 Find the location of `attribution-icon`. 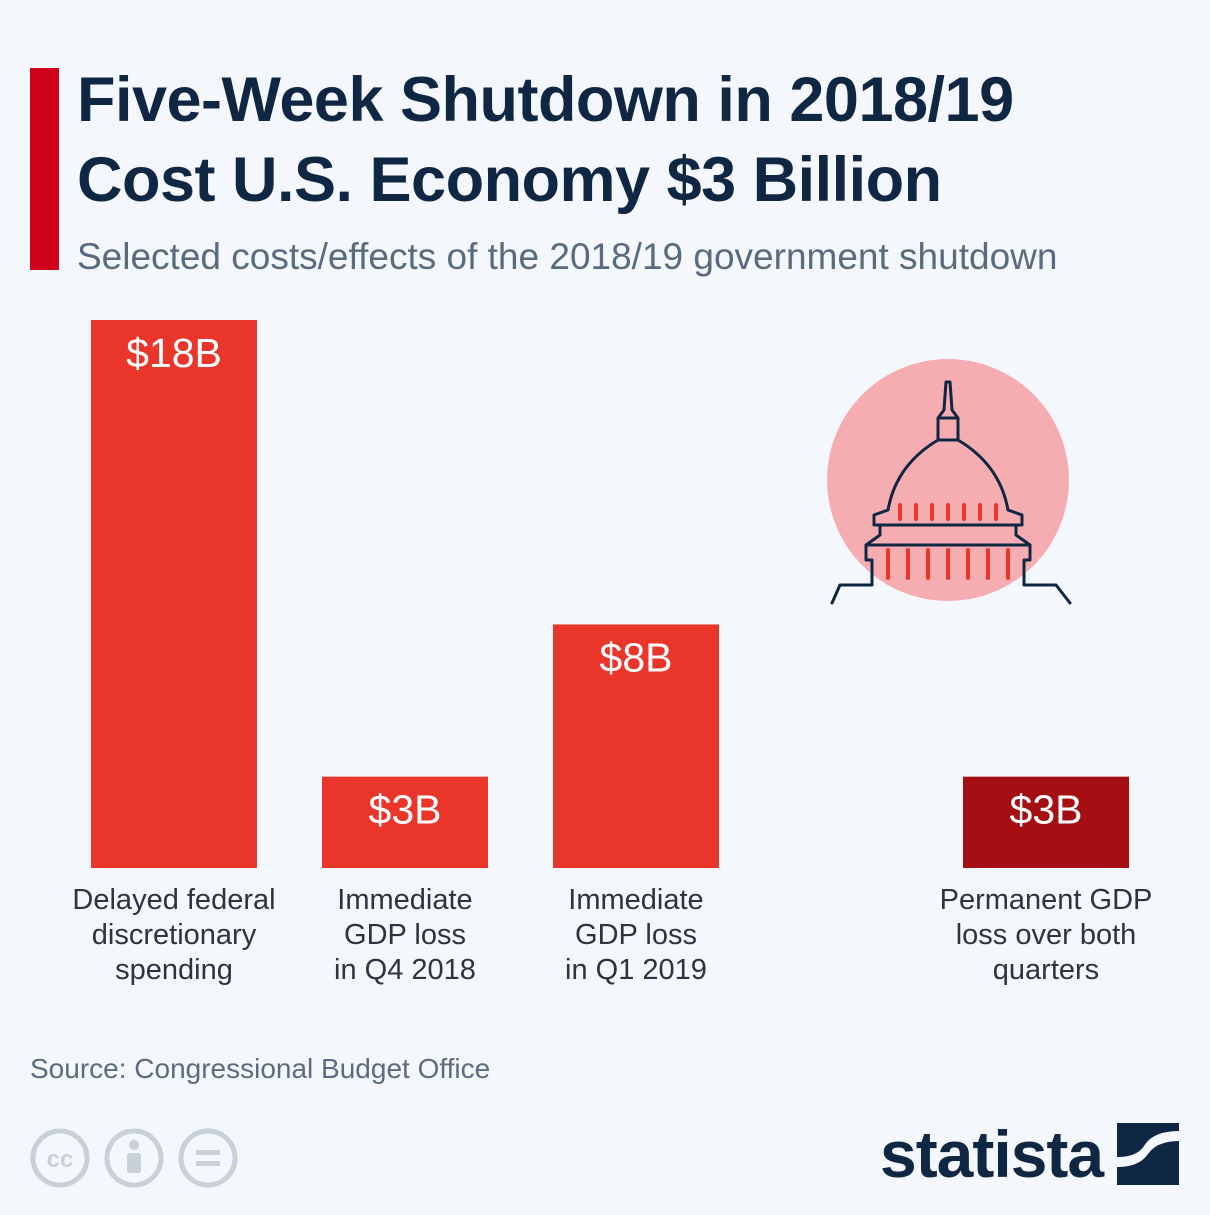

attribution-icon is located at coordinates (134, 1158).